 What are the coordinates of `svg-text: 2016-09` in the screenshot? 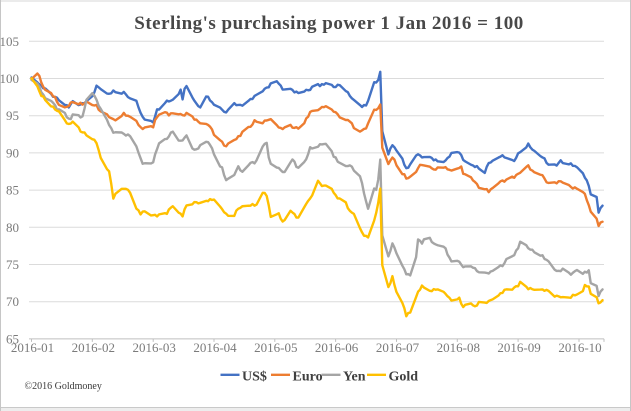 It's located at (518, 347).